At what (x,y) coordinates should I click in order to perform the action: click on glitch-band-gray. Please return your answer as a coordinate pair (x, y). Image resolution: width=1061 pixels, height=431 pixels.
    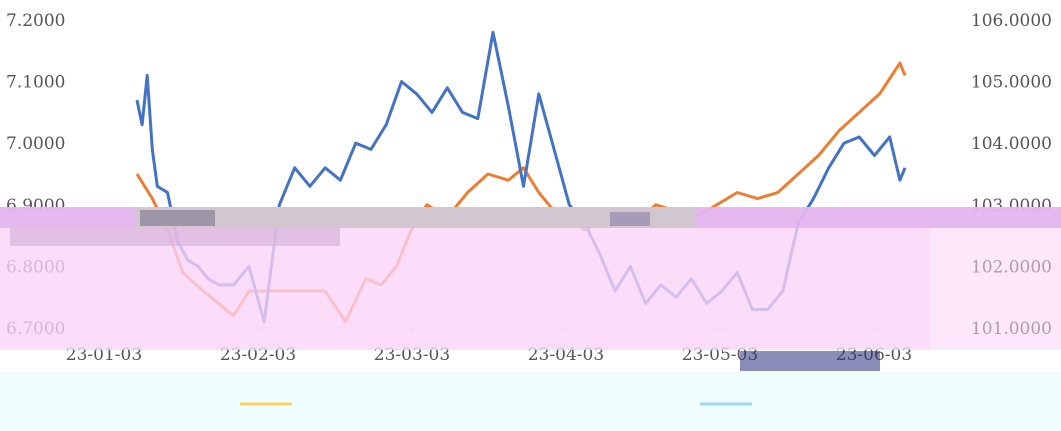
    Looking at the image, I should click on (415, 217).